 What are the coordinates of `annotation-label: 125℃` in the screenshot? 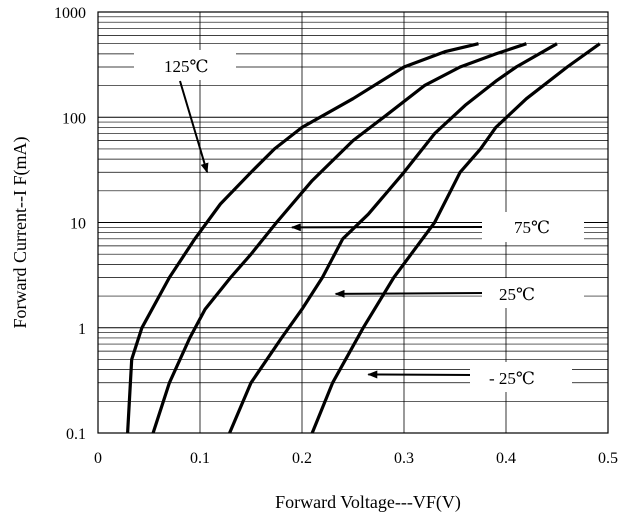 It's located at (186, 66).